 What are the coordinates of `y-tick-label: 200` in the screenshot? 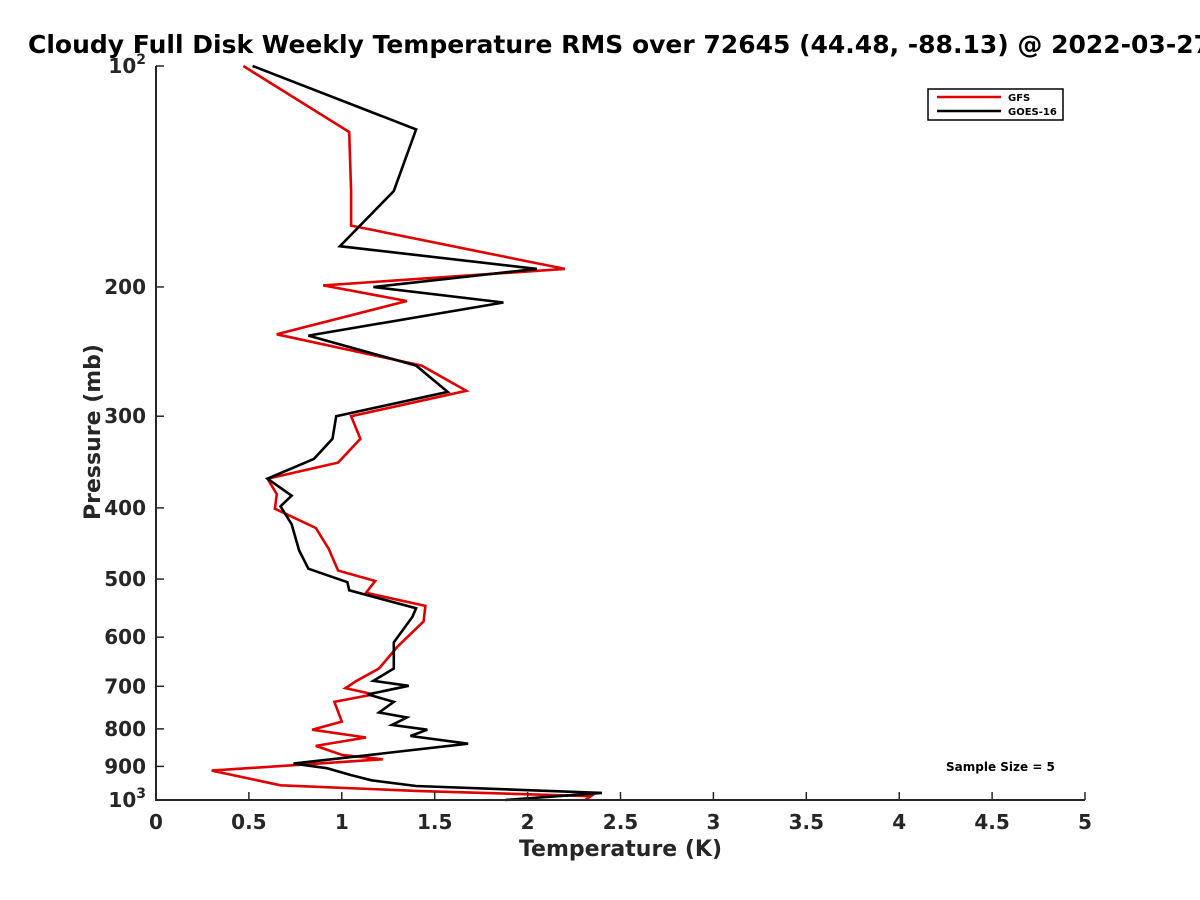 It's located at (125, 287).